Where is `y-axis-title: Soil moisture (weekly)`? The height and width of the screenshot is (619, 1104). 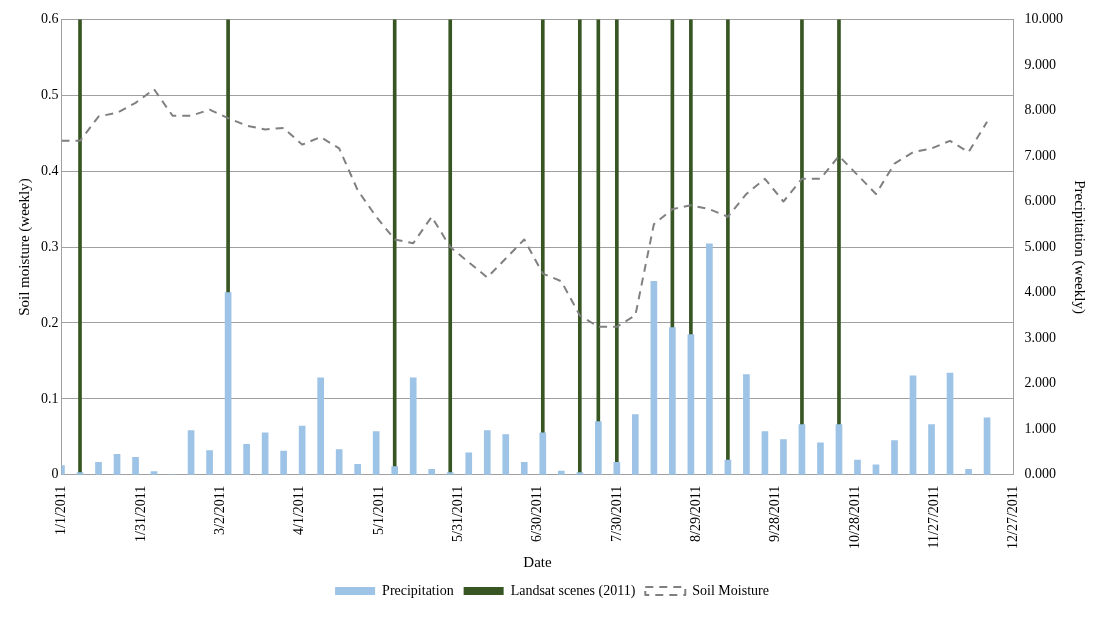
y-axis-title: Soil moisture (weekly) is located at coordinates (24, 247).